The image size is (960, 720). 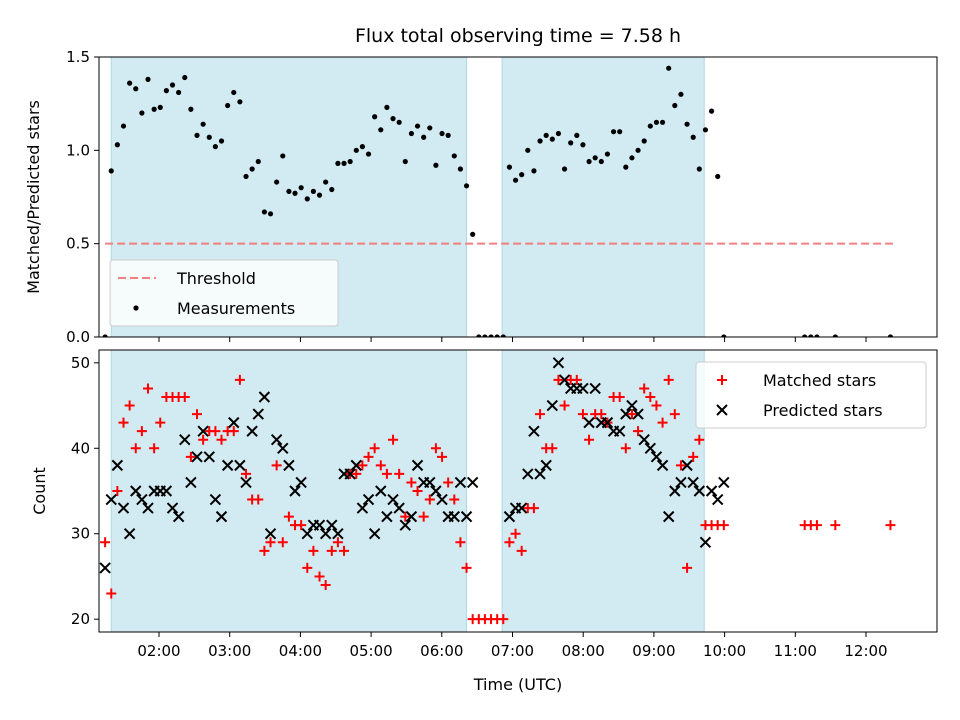 I want to click on y-tick-label: 40, so click(x=80, y=448).